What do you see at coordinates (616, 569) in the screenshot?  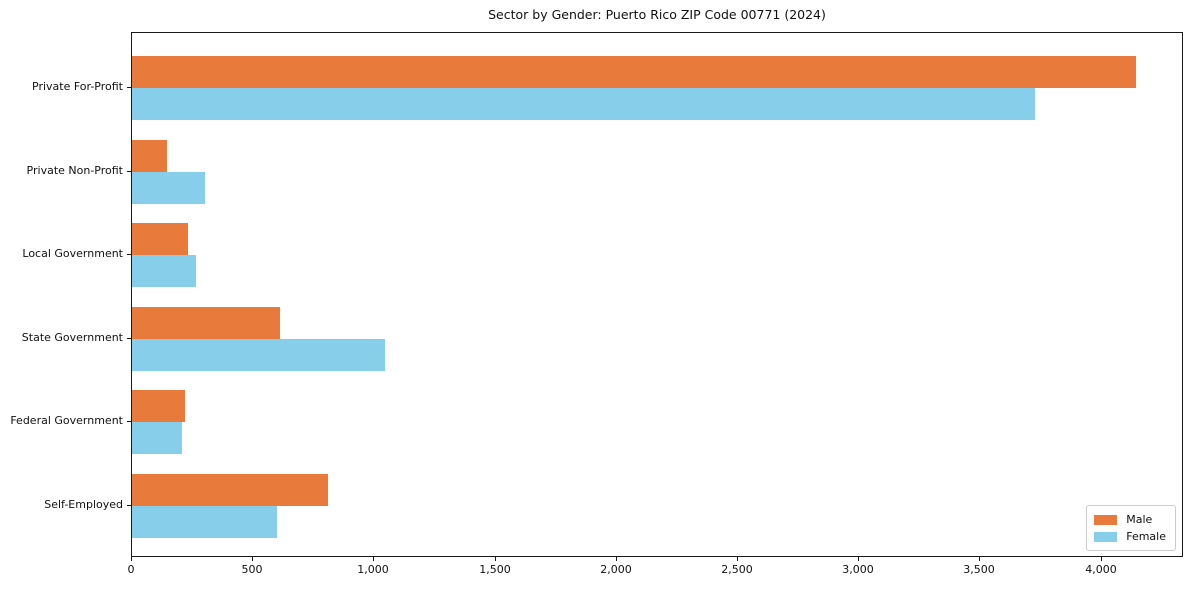 I see `x-tick-label: 2,000` at bounding box center [616, 569].